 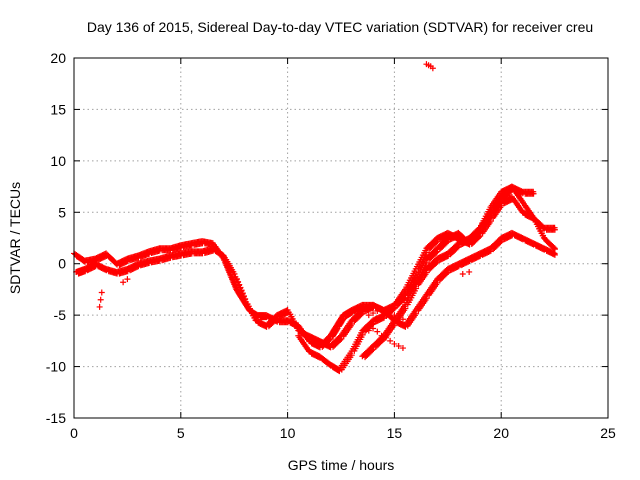 I want to click on x-tick-label: 20, so click(x=501, y=433).